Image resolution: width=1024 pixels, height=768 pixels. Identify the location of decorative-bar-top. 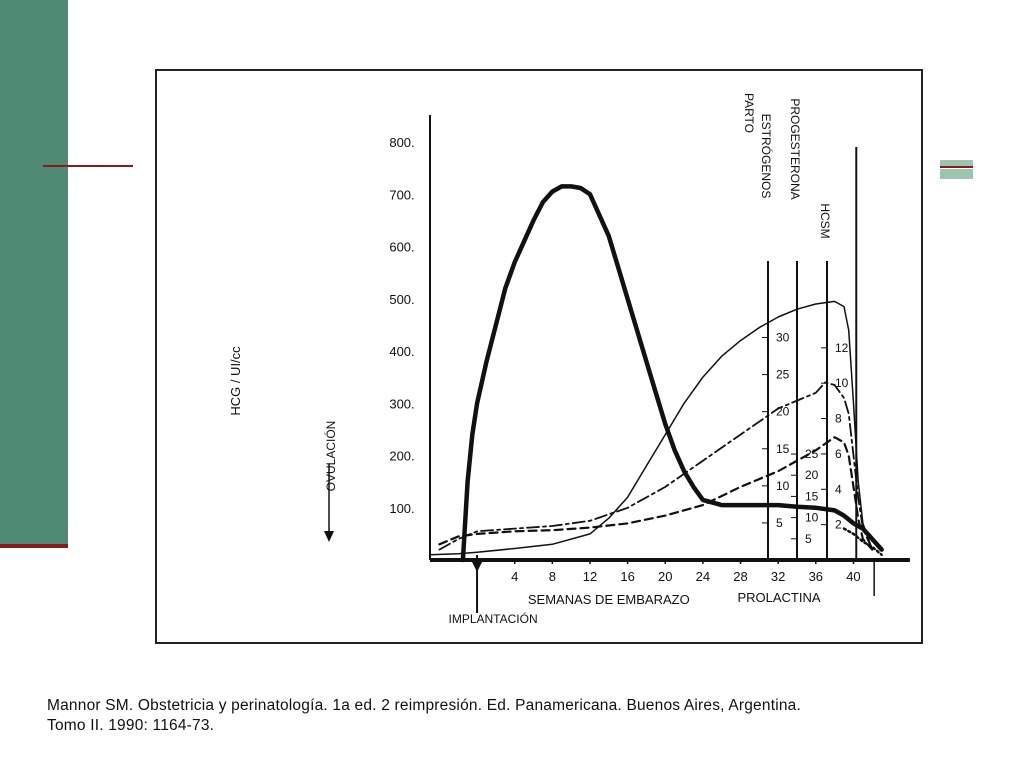
(956, 163).